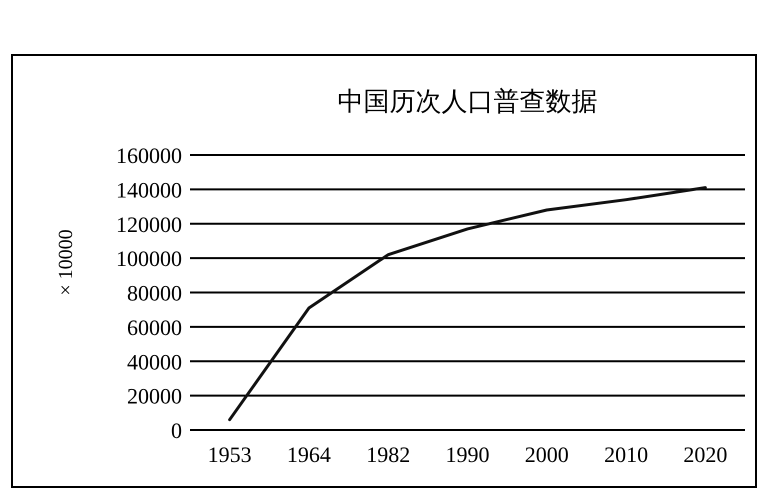 This screenshot has height=497, width=768. What do you see at coordinates (149, 224) in the screenshot?
I see `y-tick-label: 120000` at bounding box center [149, 224].